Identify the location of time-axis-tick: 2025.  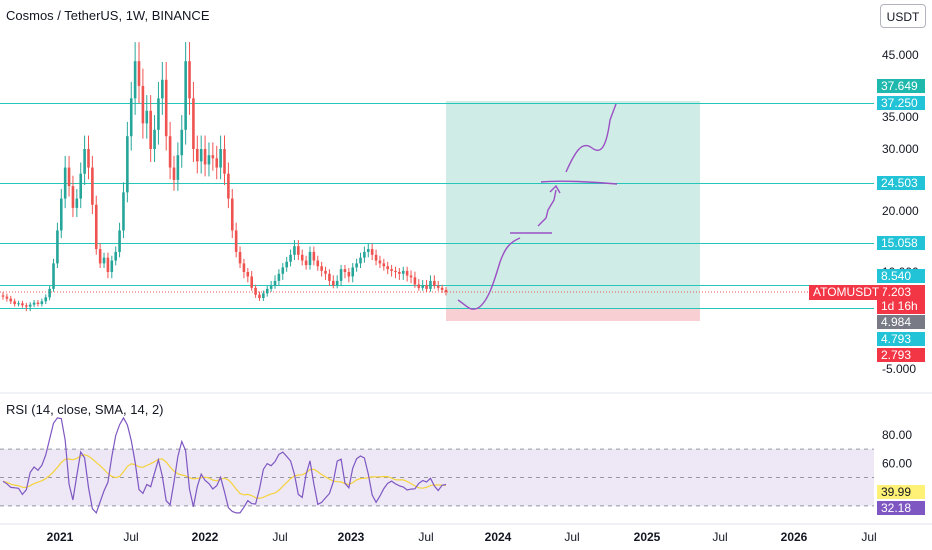
(647, 537).